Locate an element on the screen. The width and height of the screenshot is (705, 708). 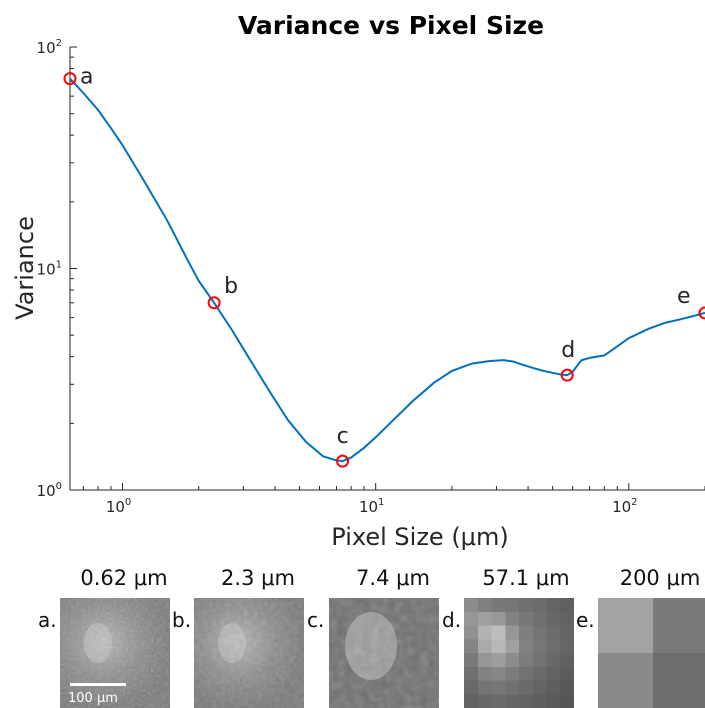
panel-pixel-size: 57.1 μm is located at coordinates (526, 578).